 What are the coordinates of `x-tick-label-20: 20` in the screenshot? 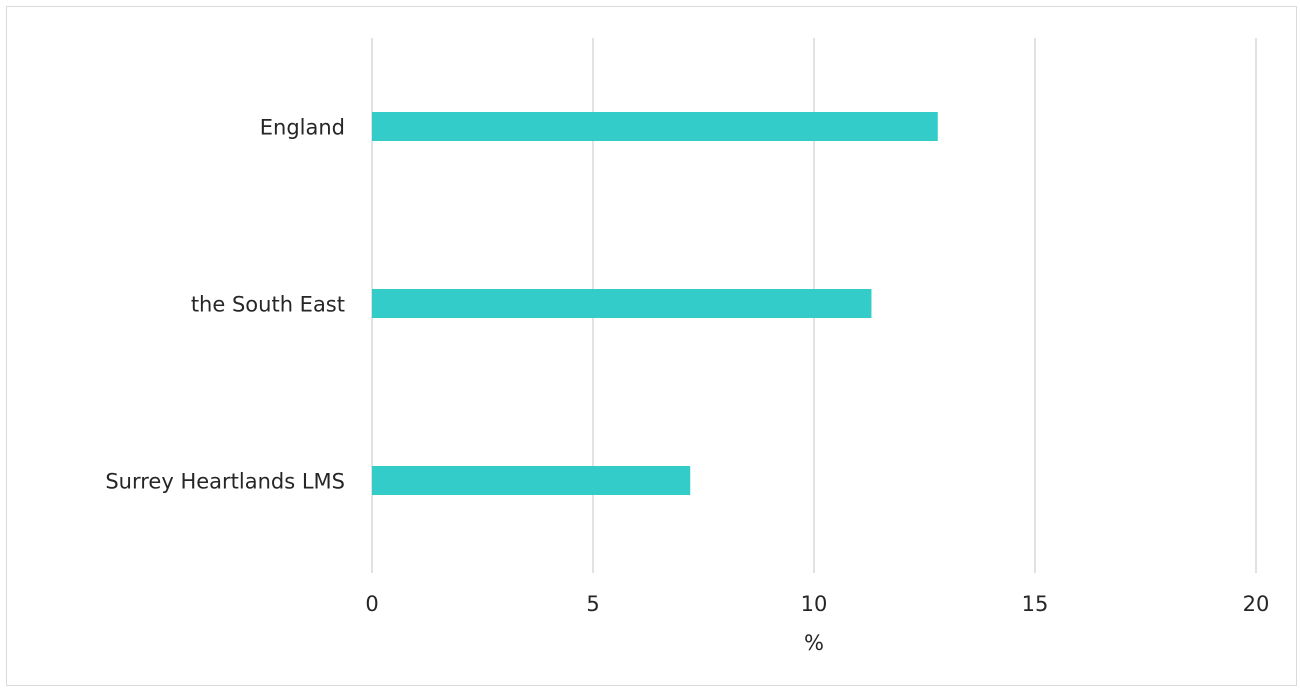 It's located at (1256, 604).